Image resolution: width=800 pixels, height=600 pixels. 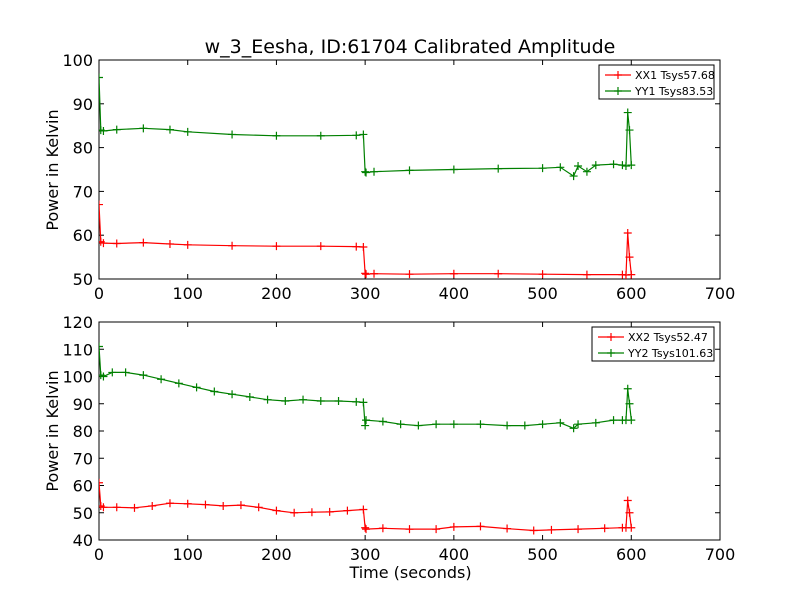 What do you see at coordinates (653, 344) in the screenshot?
I see `legend-box` at bounding box center [653, 344].